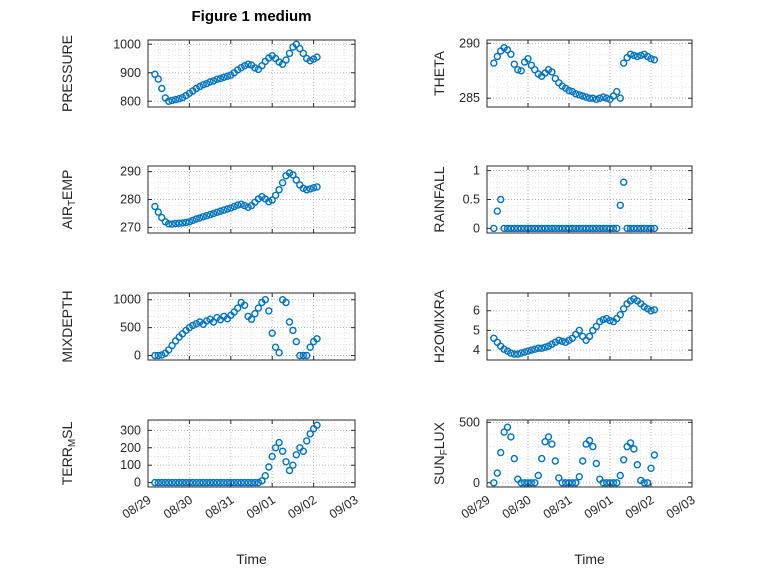 The image size is (778, 583). I want to click on y-axis-label: THETA, so click(439, 73).